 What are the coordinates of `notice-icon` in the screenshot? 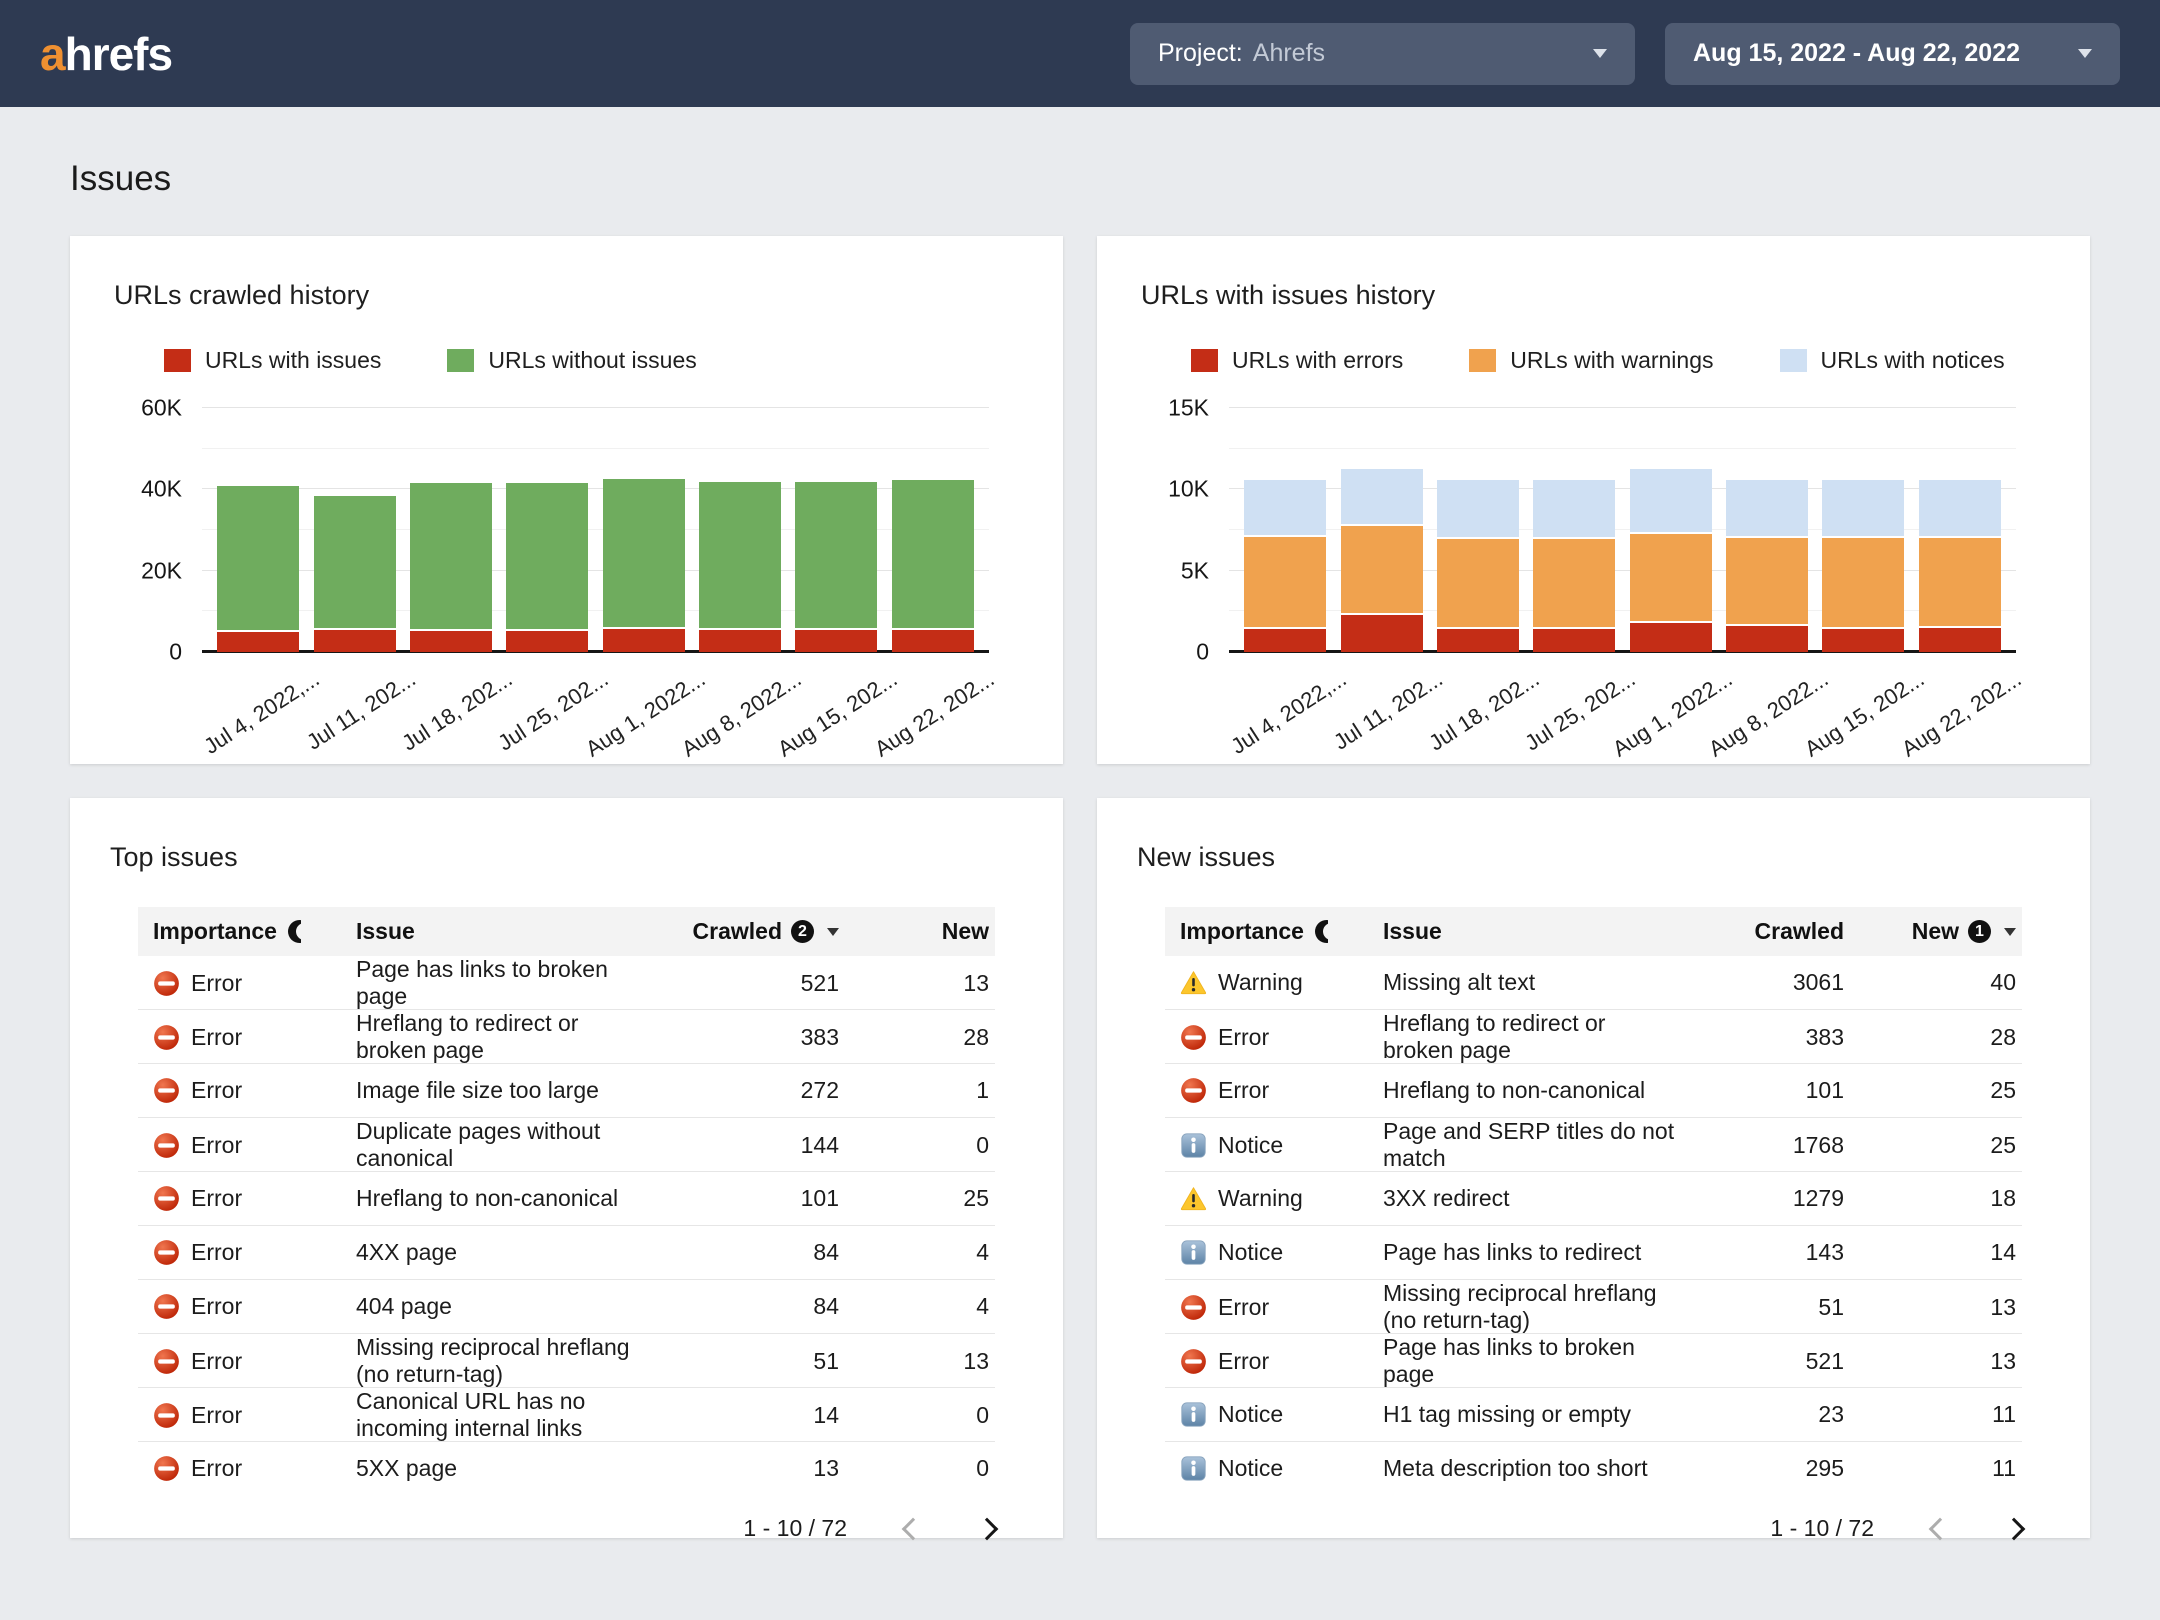 It's located at (1193, 1252).